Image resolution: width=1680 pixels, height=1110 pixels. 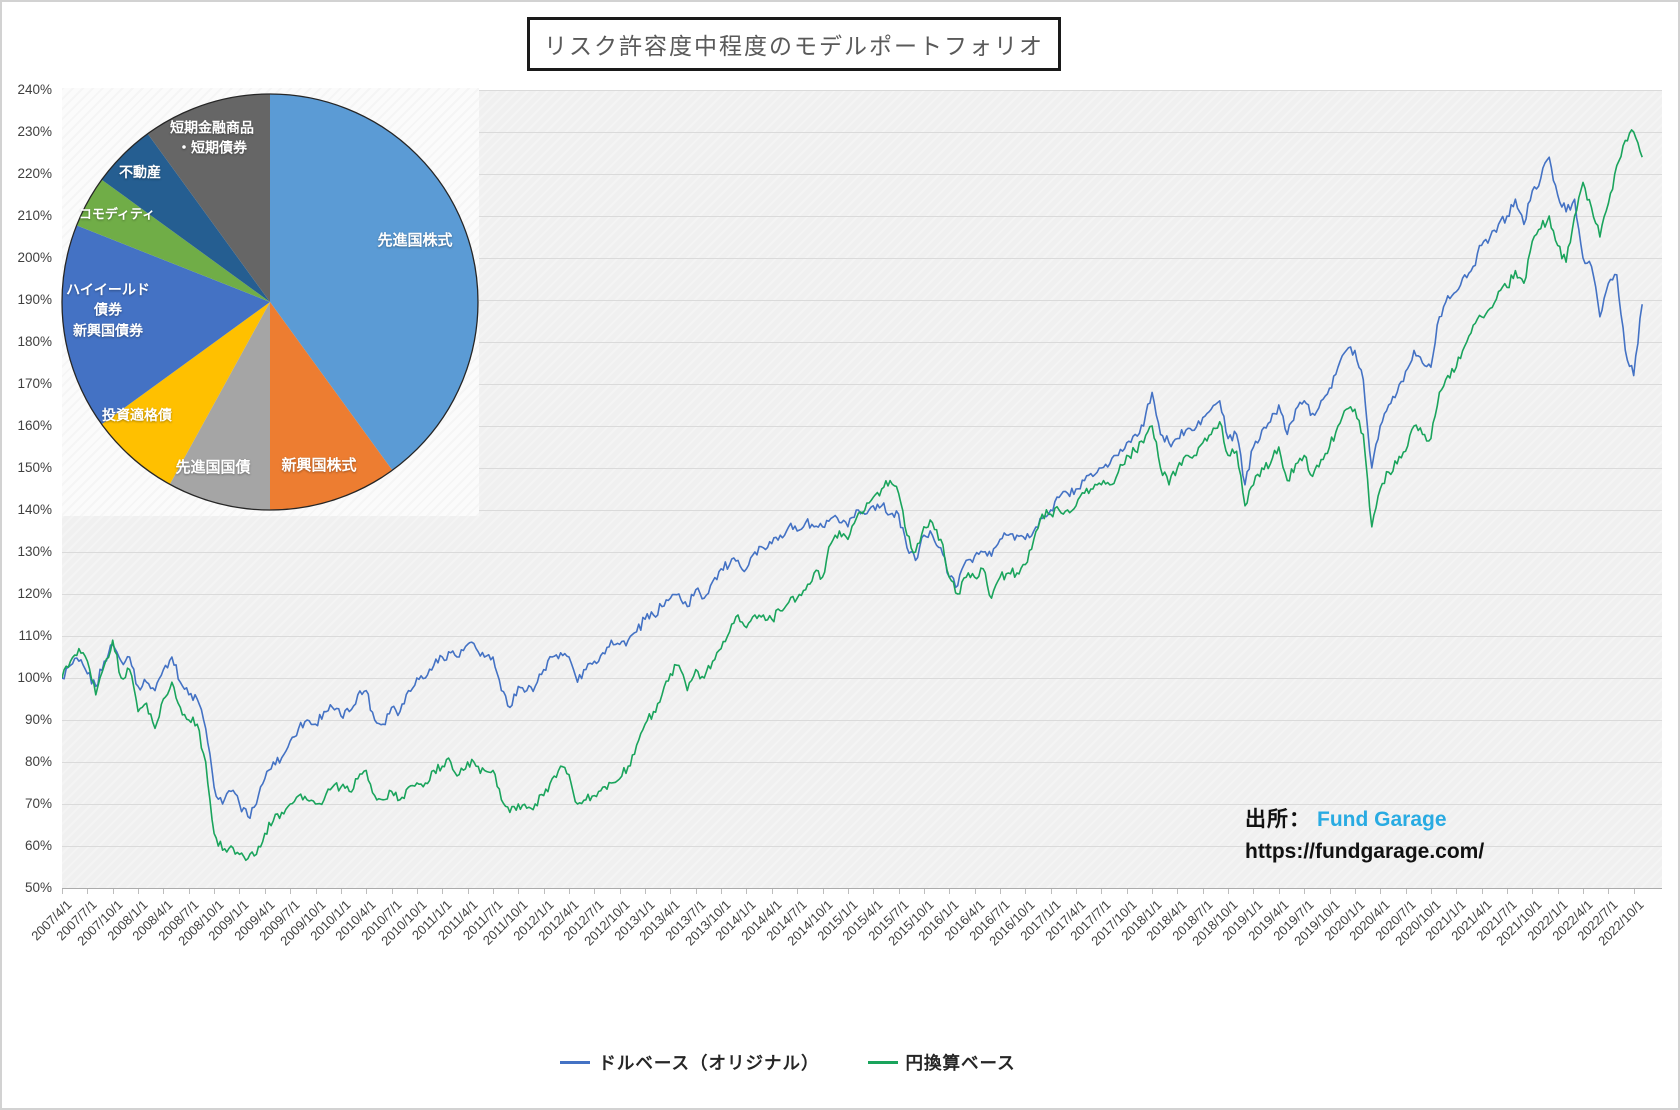 I want to click on y-axis-label: 150%, so click(x=34, y=467).